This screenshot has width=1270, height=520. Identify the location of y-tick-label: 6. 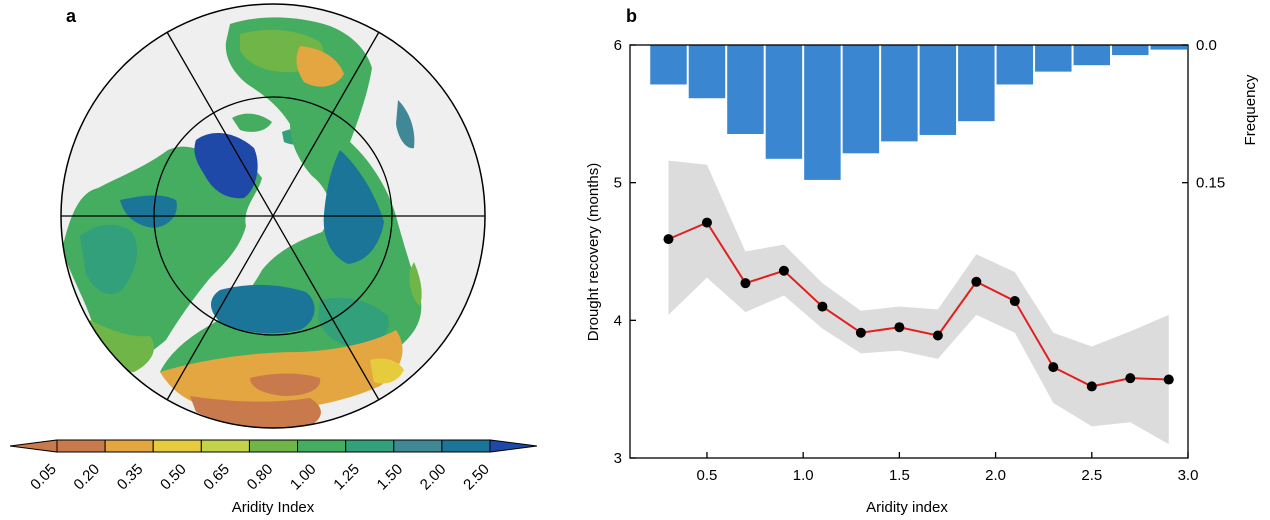
(618, 45).